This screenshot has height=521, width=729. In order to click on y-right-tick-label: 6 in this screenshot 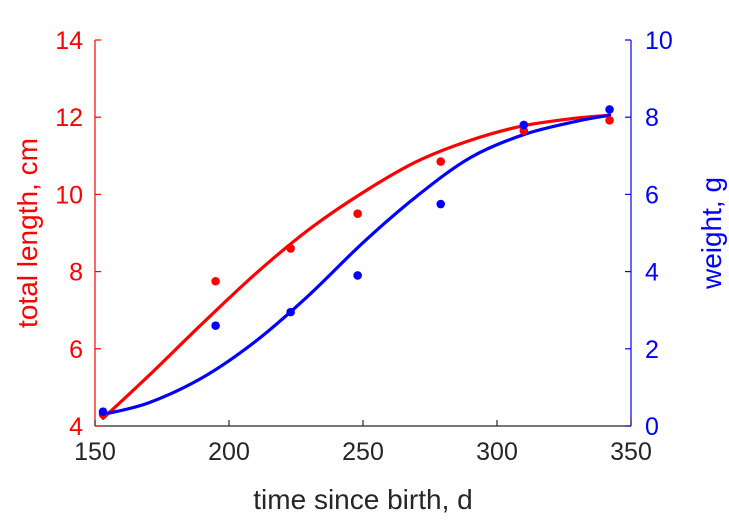, I will do `click(652, 195)`.